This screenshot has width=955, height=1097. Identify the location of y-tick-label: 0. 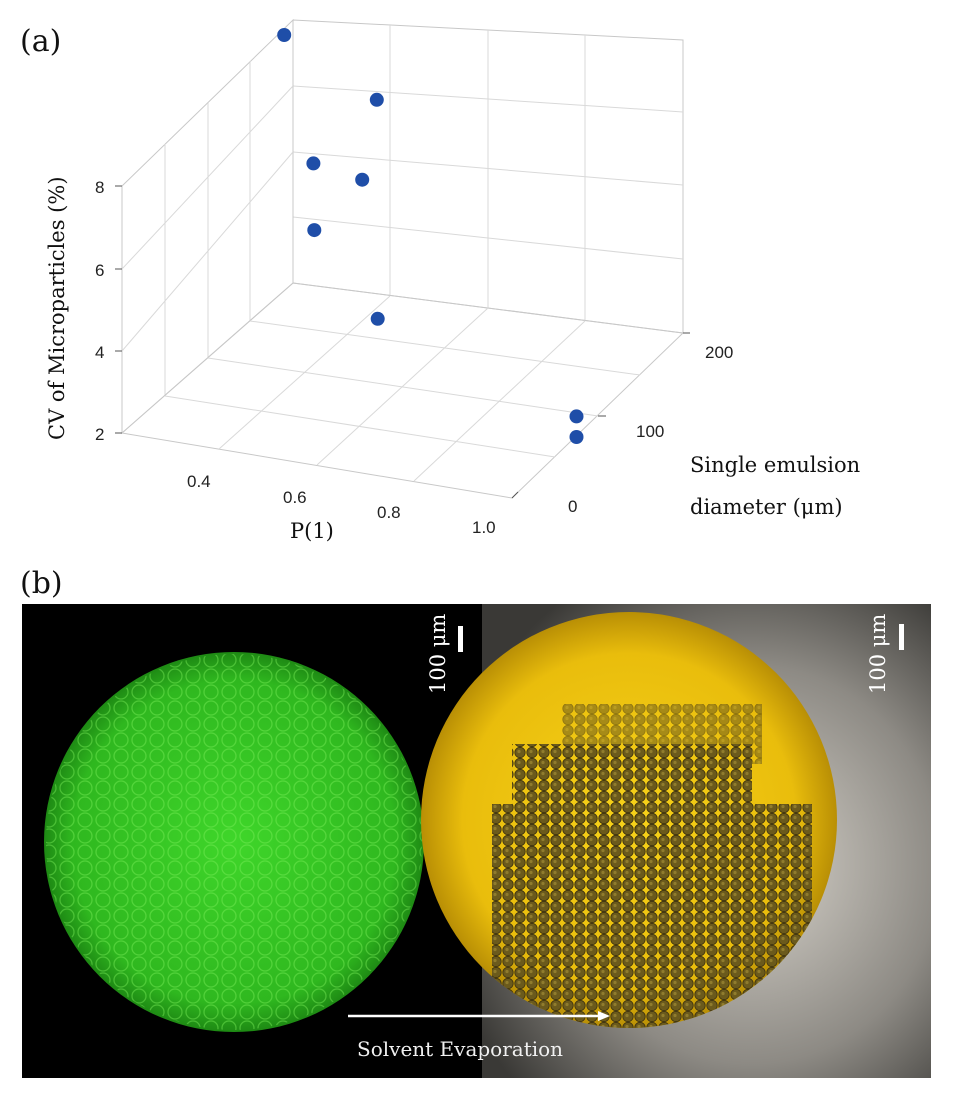
(572, 506).